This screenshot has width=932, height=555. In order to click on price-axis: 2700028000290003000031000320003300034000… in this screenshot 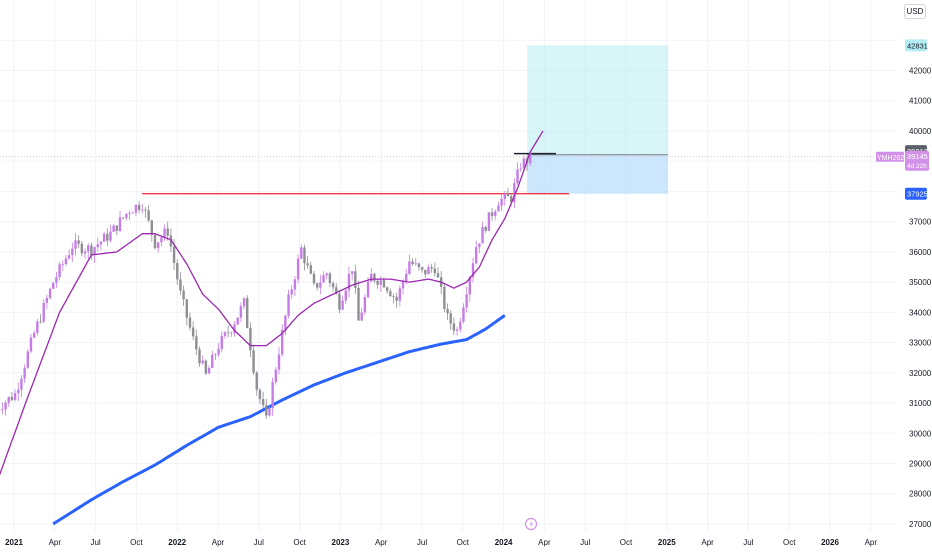, I will do `click(920, 298)`.